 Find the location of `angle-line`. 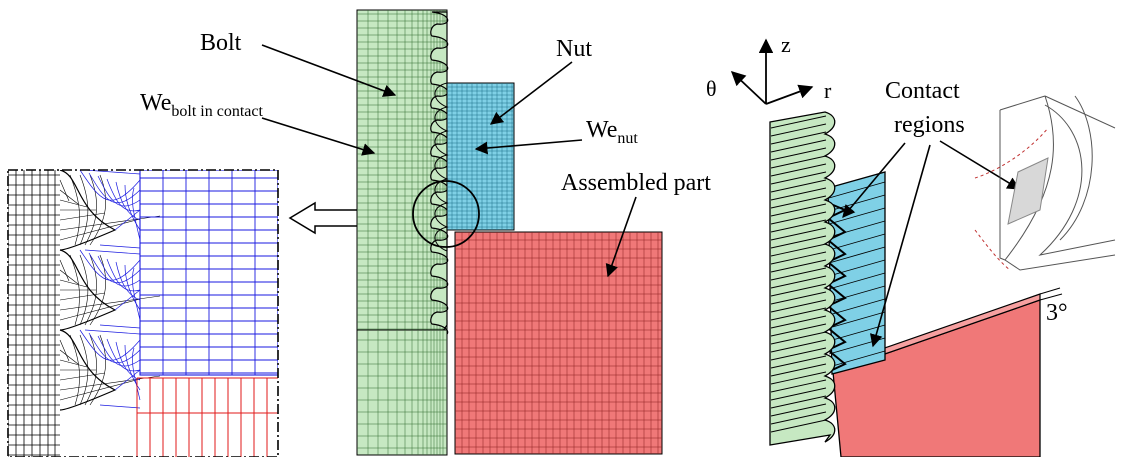

angle-line is located at coordinates (1050, 291).